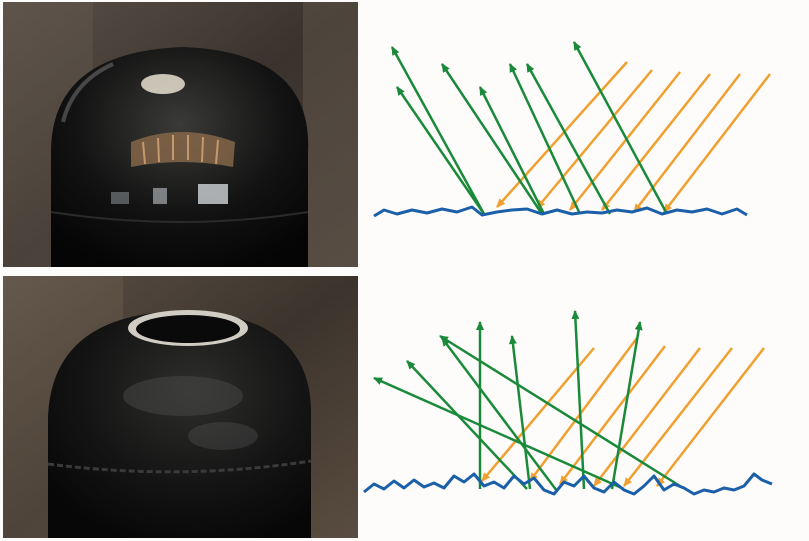 The height and width of the screenshot is (541, 809). What do you see at coordinates (568, 484) in the screenshot?
I see `rough-surface-line` at bounding box center [568, 484].